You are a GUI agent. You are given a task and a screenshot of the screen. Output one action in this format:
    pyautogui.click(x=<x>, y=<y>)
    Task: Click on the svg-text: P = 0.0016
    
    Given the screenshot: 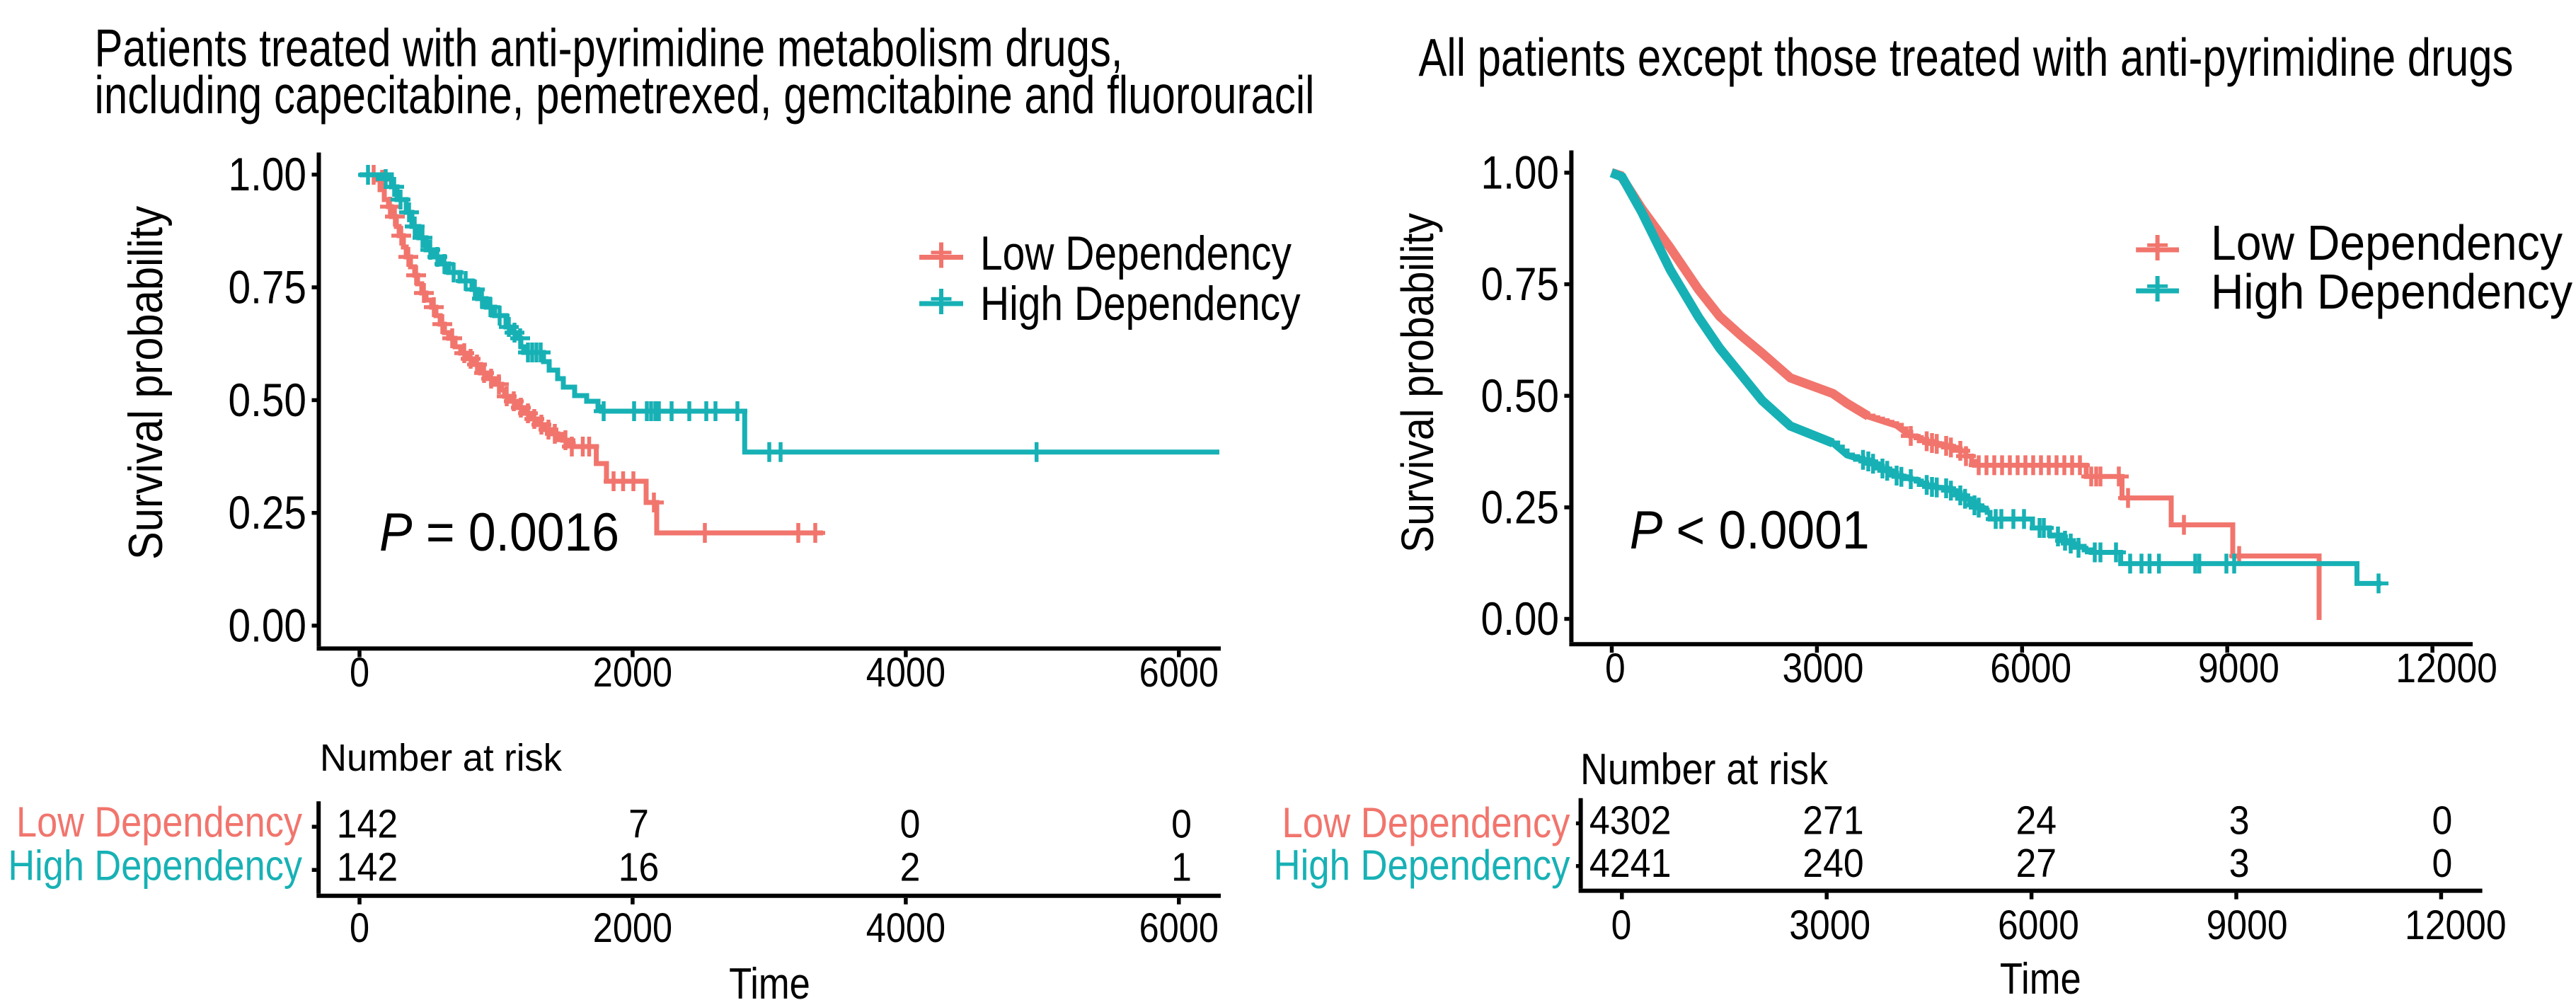 What is the action you would take?
    pyautogui.click(x=499, y=532)
    